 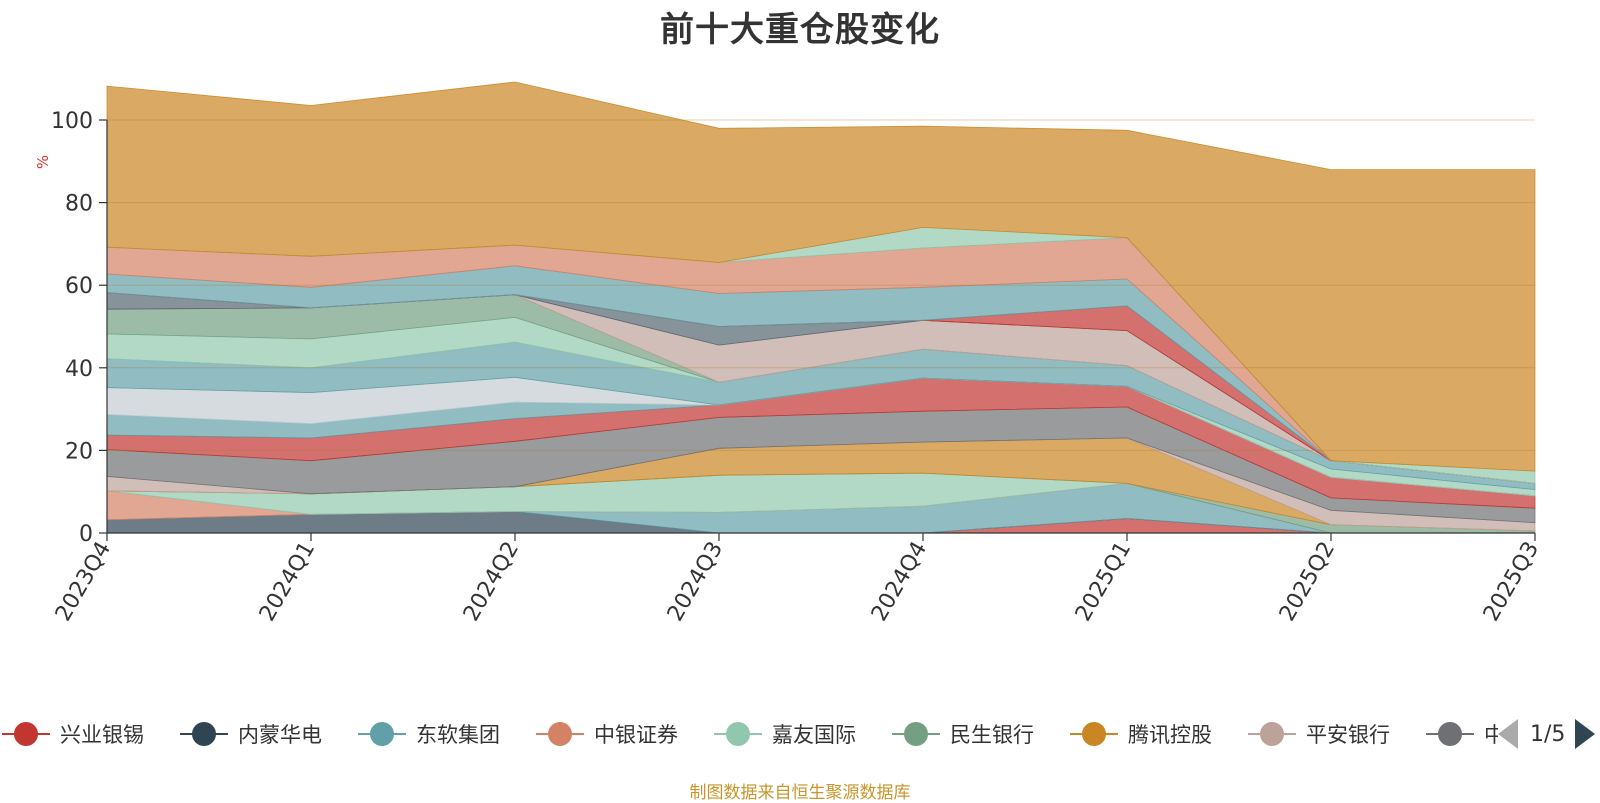 What do you see at coordinates (102, 735) in the screenshot?
I see `legend-label: 兴业银锡` at bounding box center [102, 735].